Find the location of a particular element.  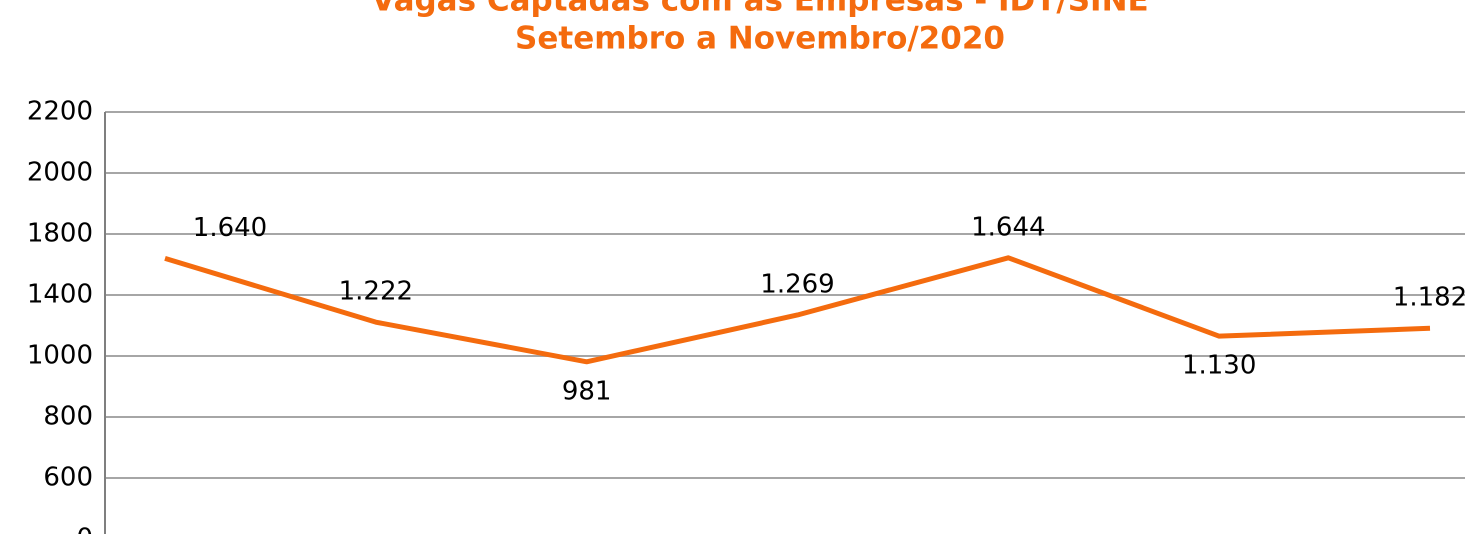

data-label: 1.182 is located at coordinates (1429, 298).